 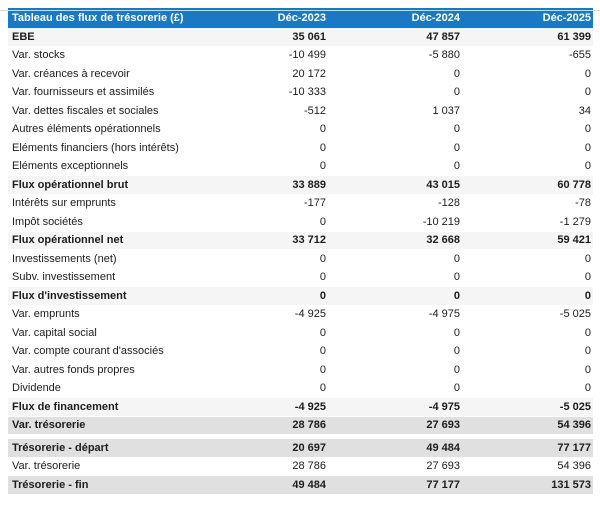 What do you see at coordinates (100, 485) in the screenshot?
I see `row-label: Trésorerie - fin` at bounding box center [100, 485].